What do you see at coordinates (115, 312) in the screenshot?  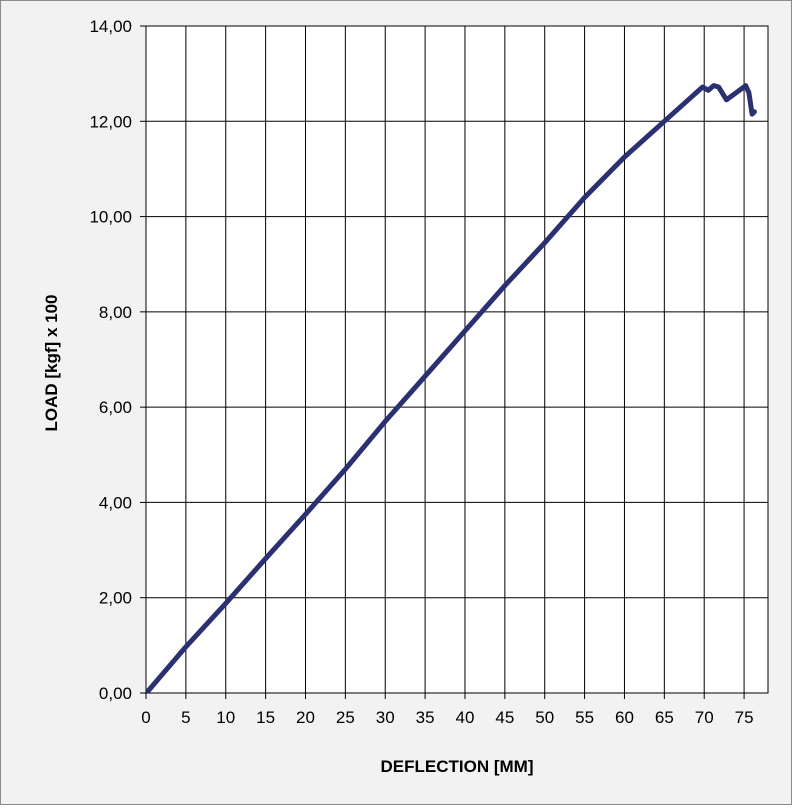 I see `y-tick-label: 8,00` at bounding box center [115, 312].